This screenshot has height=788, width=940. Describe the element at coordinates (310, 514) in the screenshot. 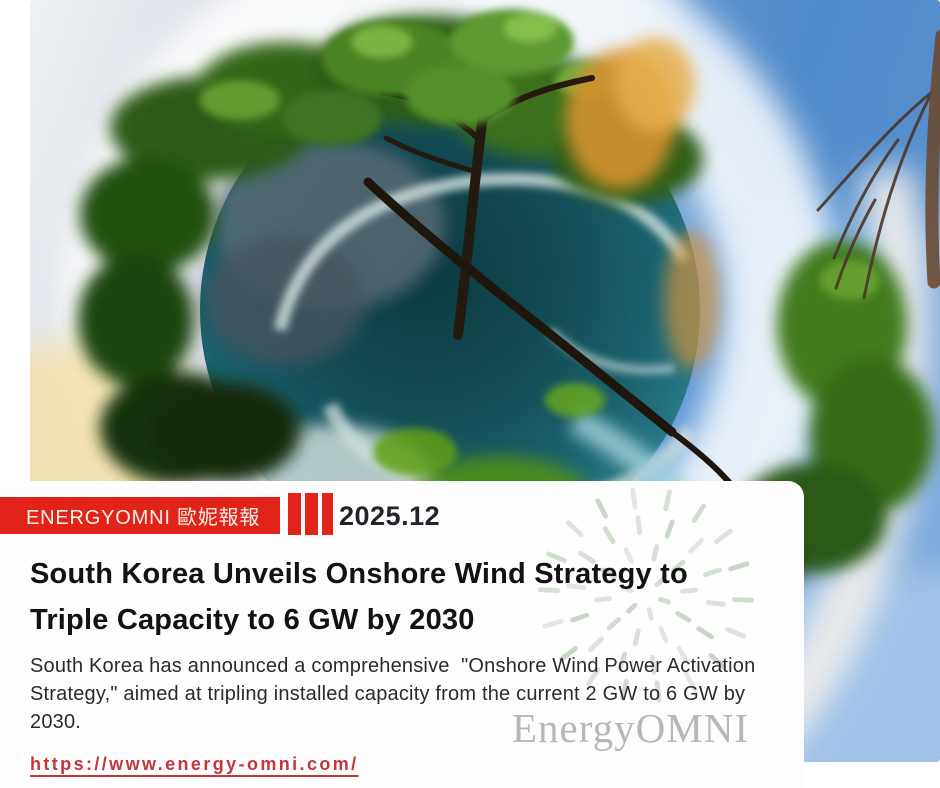

I see `banner-bars-decoration` at that location.